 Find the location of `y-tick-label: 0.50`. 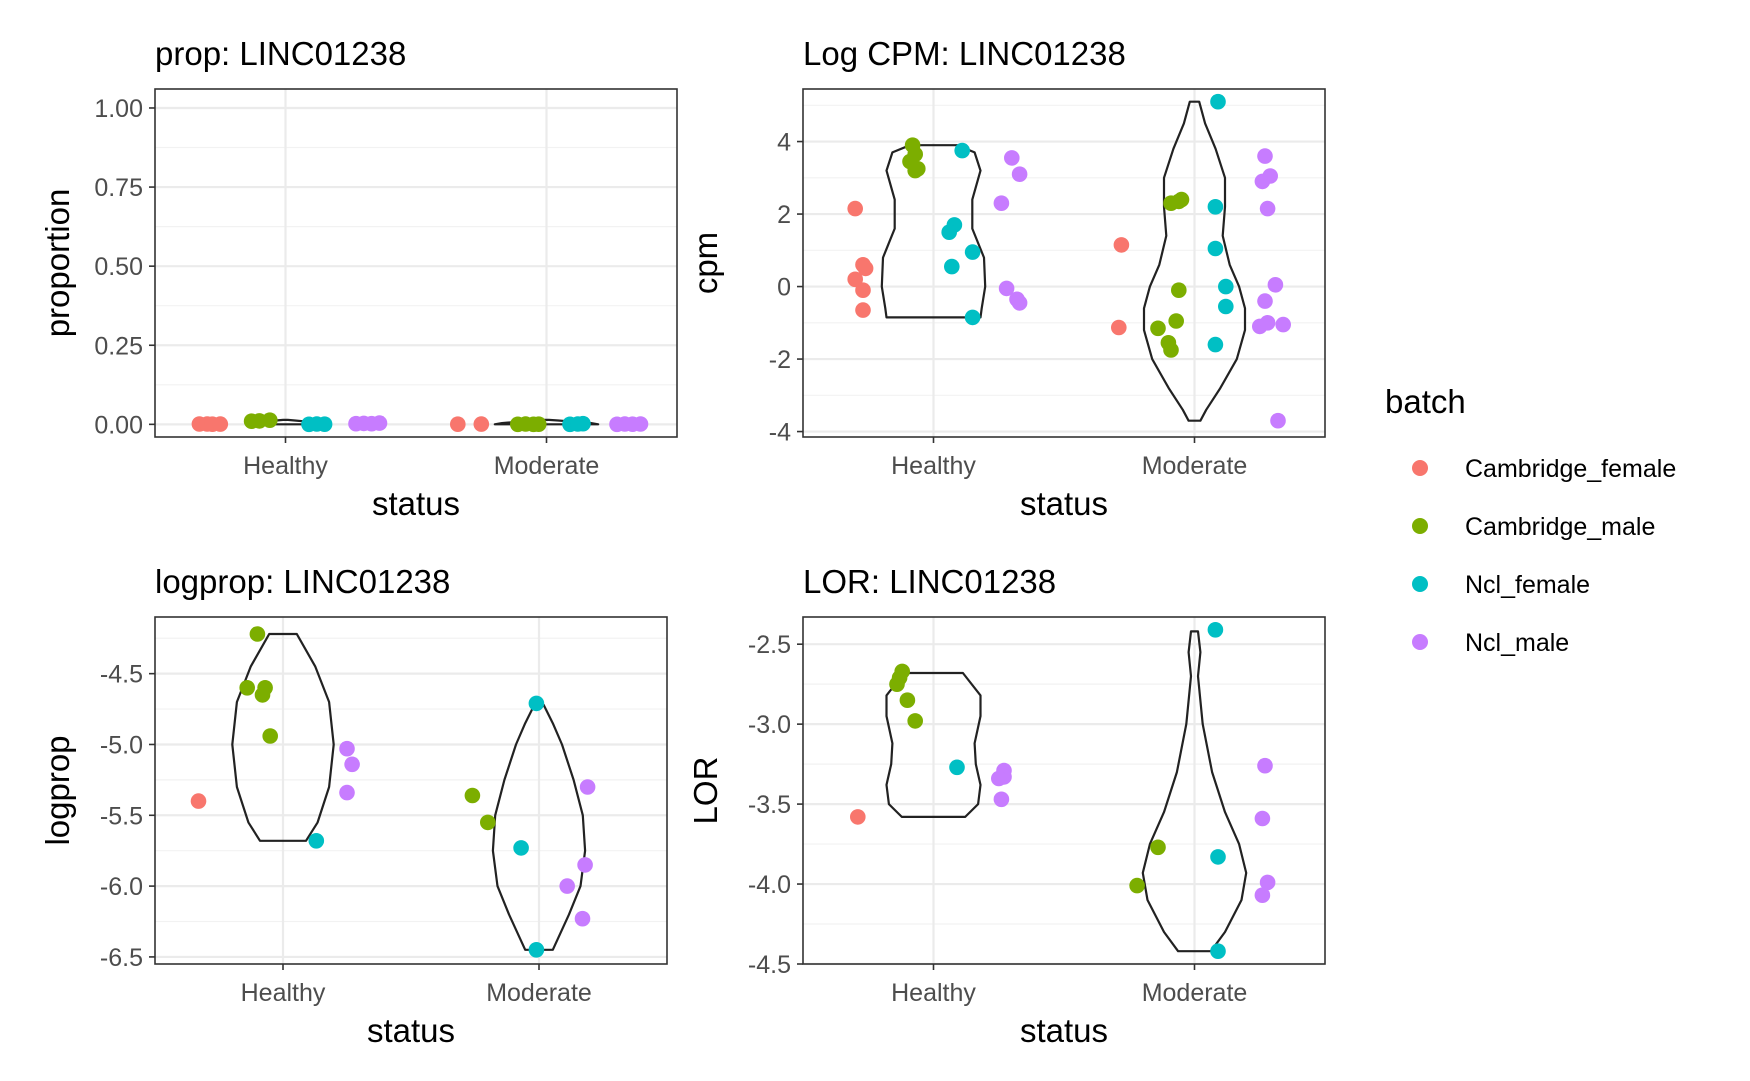

y-tick-label: 0.50 is located at coordinates (118, 267).